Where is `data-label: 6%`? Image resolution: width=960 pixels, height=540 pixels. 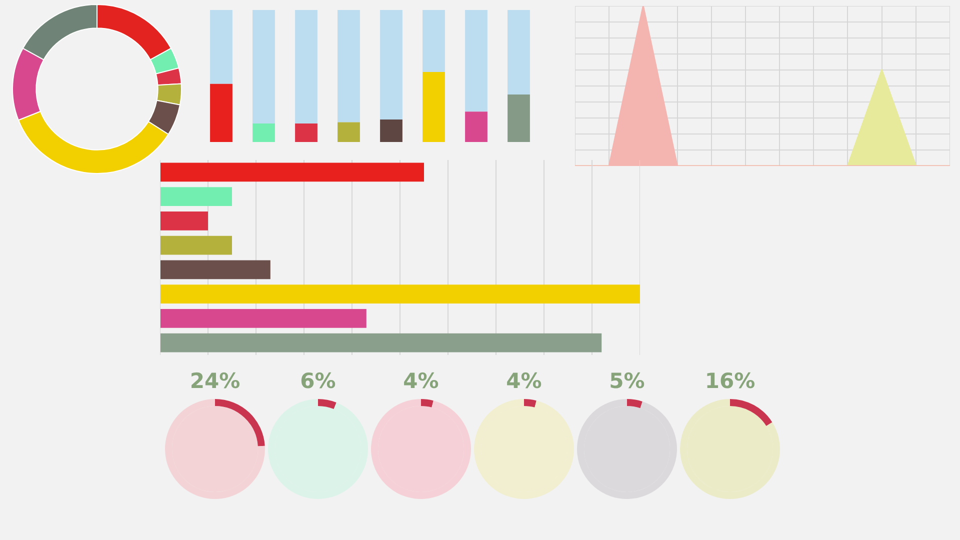
data-label: 6% is located at coordinates (318, 380).